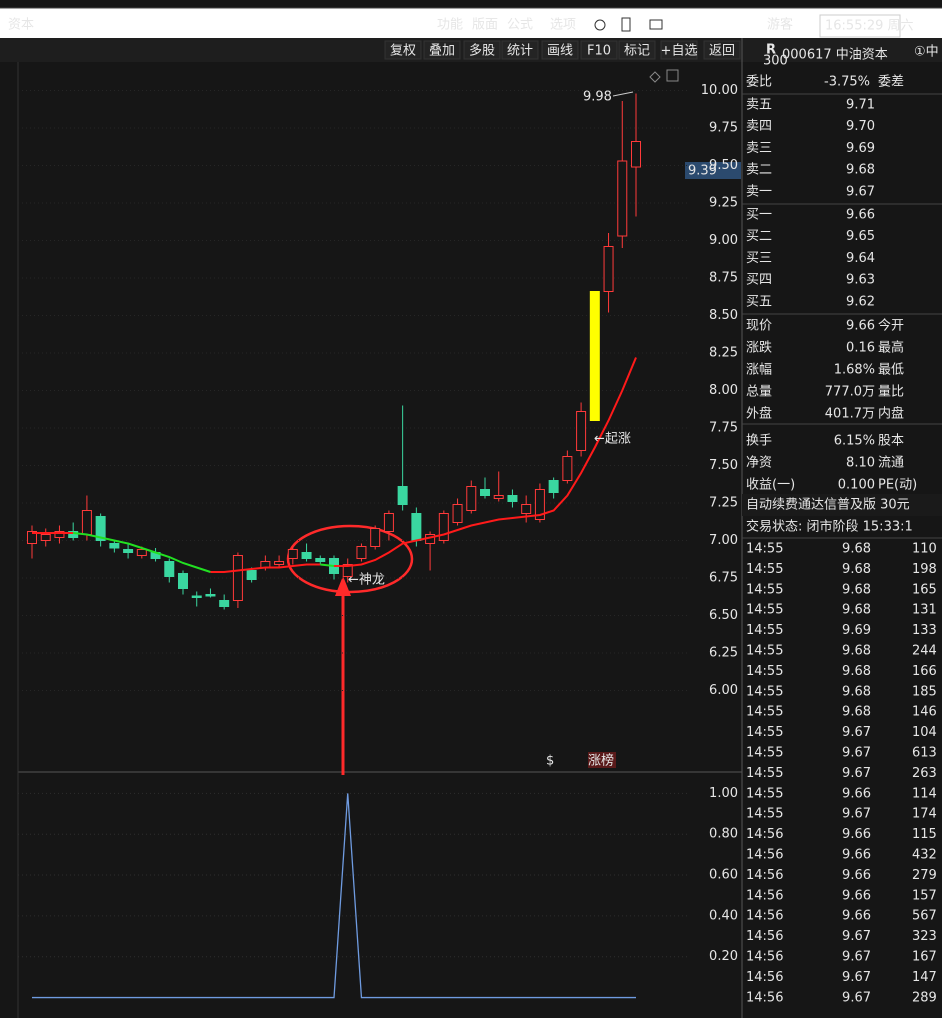 The image size is (942, 1018). I want to click on menu-item: 功能, so click(450, 25).